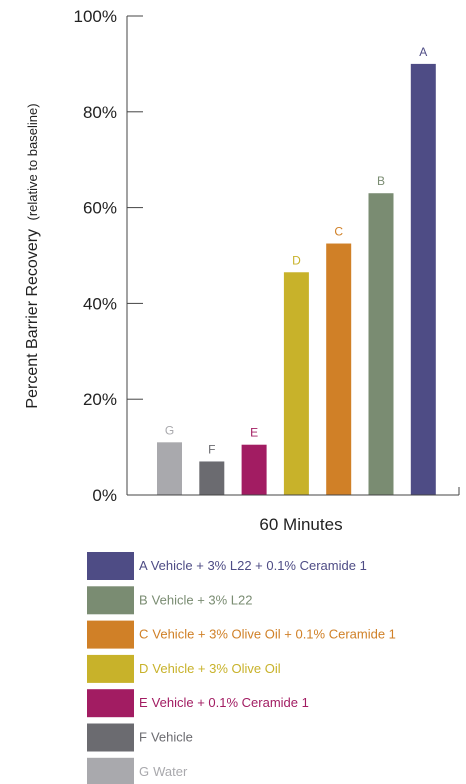 The width and height of the screenshot is (466, 784). What do you see at coordinates (423, 52) in the screenshot?
I see `bar-label-a: A` at bounding box center [423, 52].